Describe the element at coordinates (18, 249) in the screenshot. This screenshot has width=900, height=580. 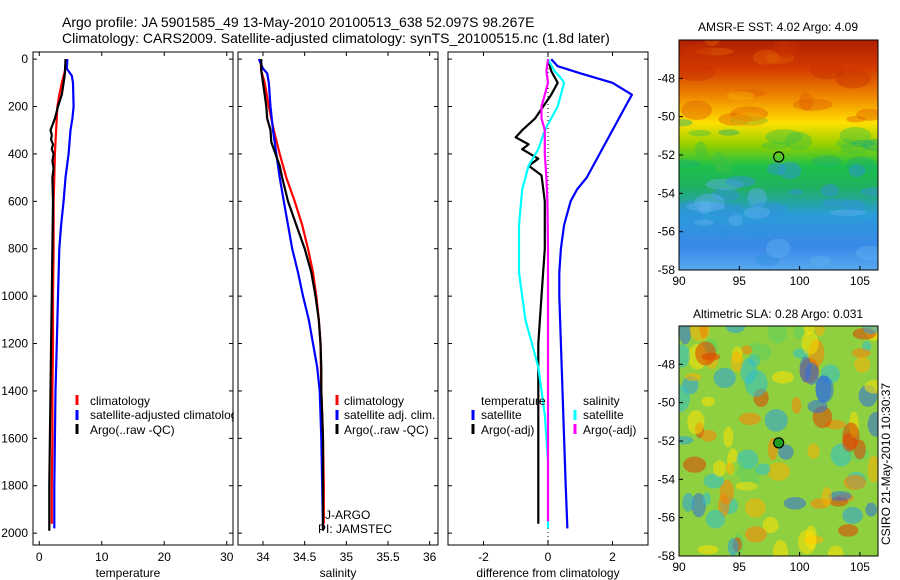
I see `depth-tick-label: 800` at that location.